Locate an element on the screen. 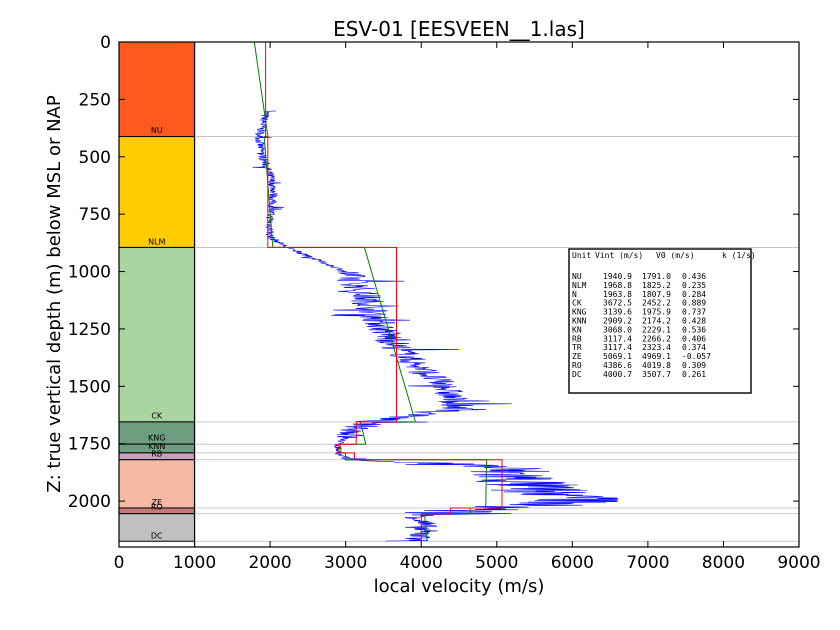 Image resolution: width=840 pixels, height=630 pixels. table-cell-unit-9: ZE is located at coordinates (577, 356).